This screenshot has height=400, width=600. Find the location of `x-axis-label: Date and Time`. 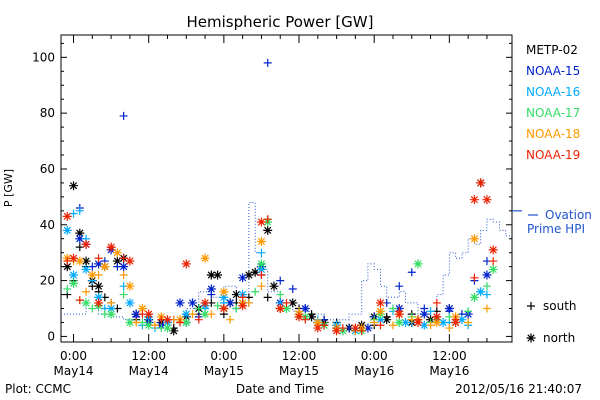

x-axis-label: Date and Time is located at coordinates (280, 389).